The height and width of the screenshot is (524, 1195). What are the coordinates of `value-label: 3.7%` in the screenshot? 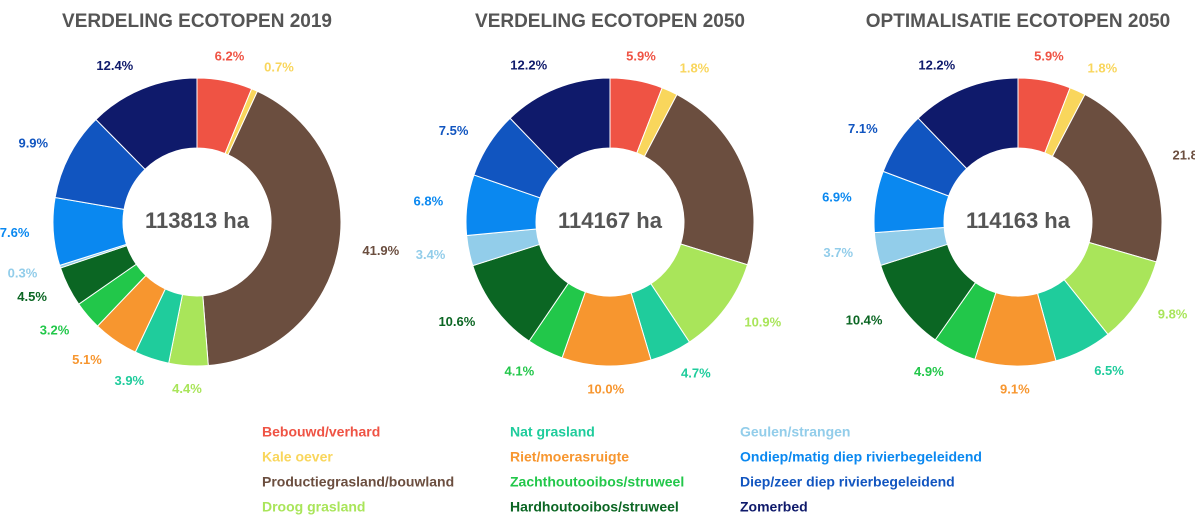 It's located at (838, 252).